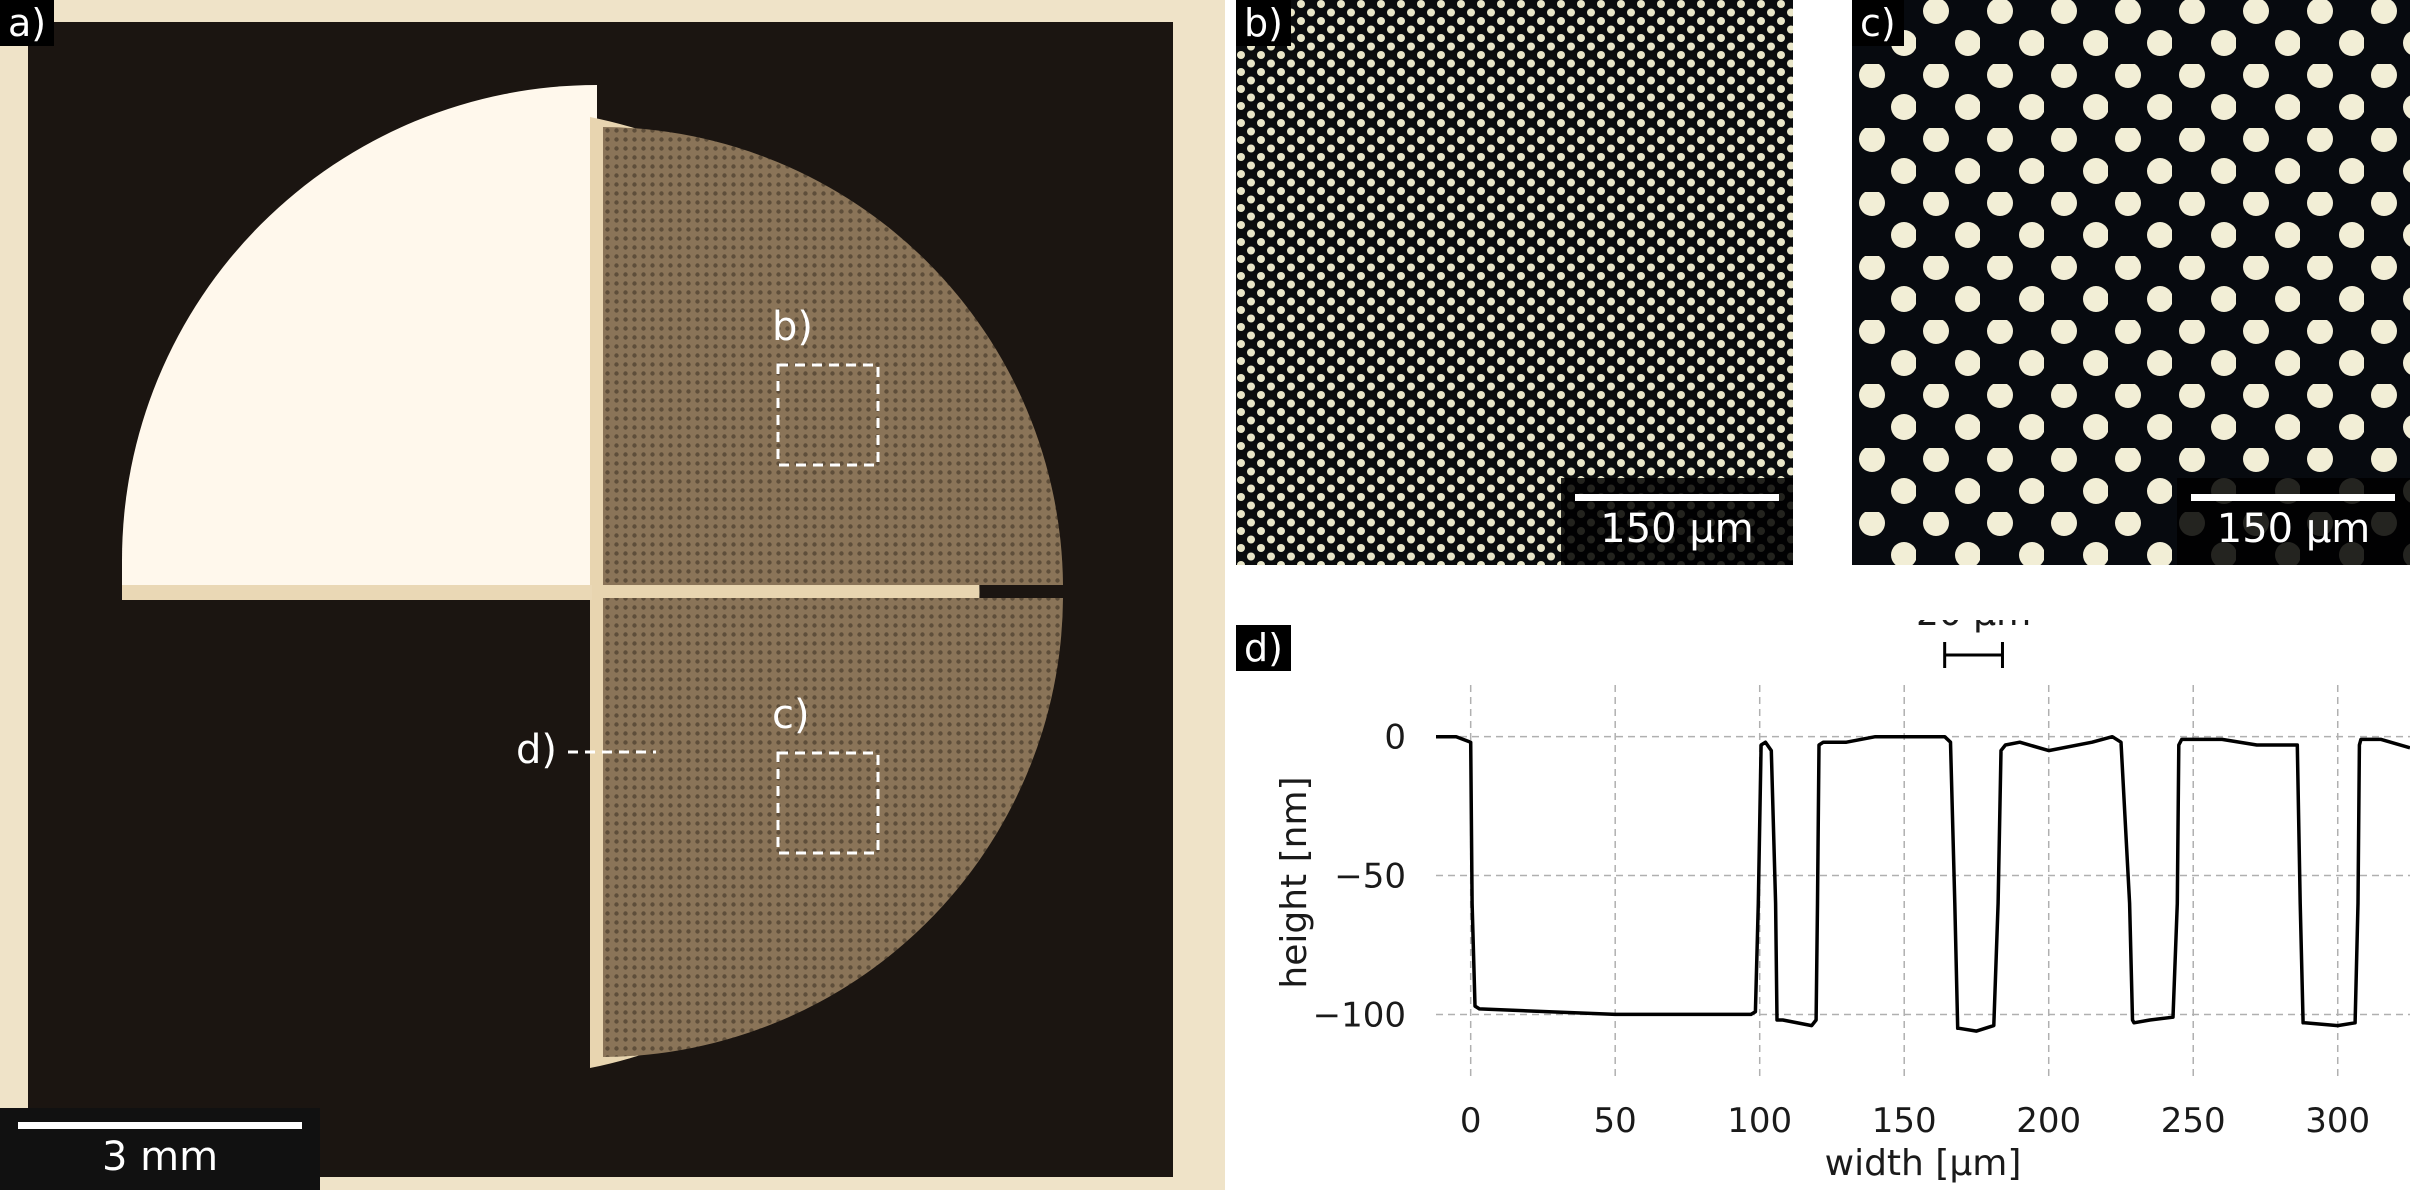  I want to click on scale-bar-a, so click(160, 1125).